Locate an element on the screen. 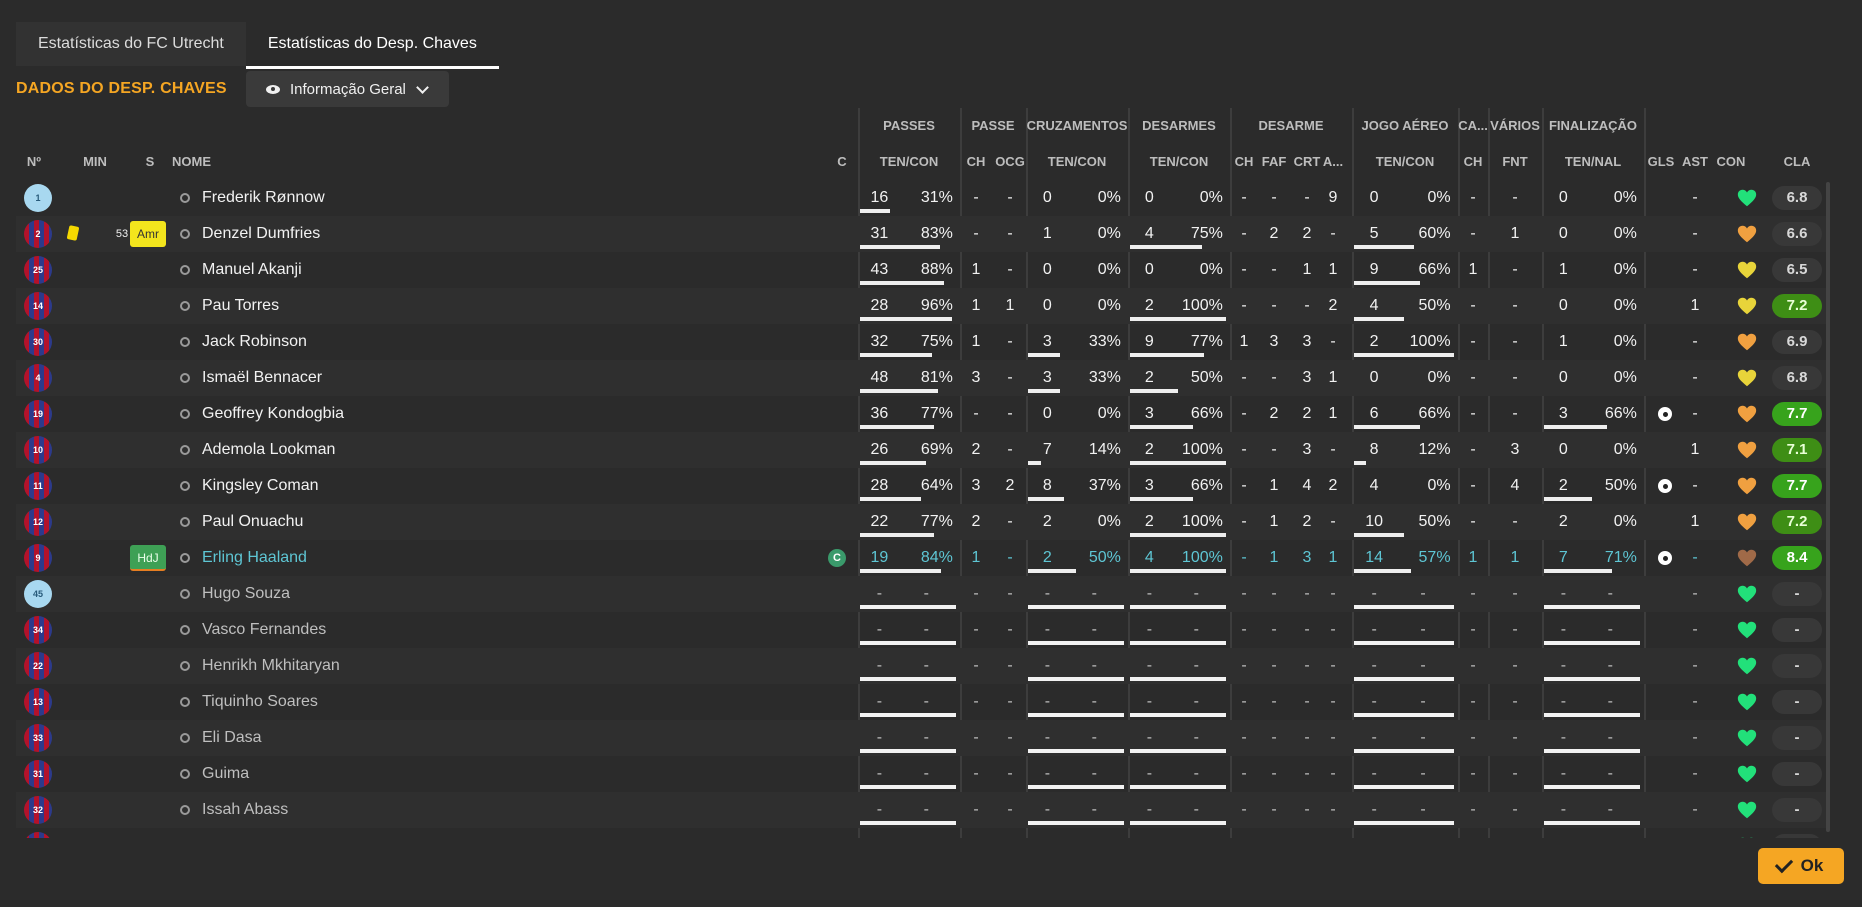 Image resolution: width=1862 pixels, height=907 pixels. match-rating: 7.7 is located at coordinates (1797, 486).